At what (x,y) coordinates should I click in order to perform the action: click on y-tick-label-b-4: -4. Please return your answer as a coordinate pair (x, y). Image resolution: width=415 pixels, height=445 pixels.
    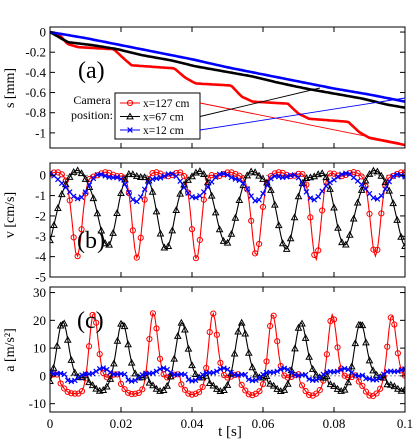
    Looking at the image, I should click on (40, 256).